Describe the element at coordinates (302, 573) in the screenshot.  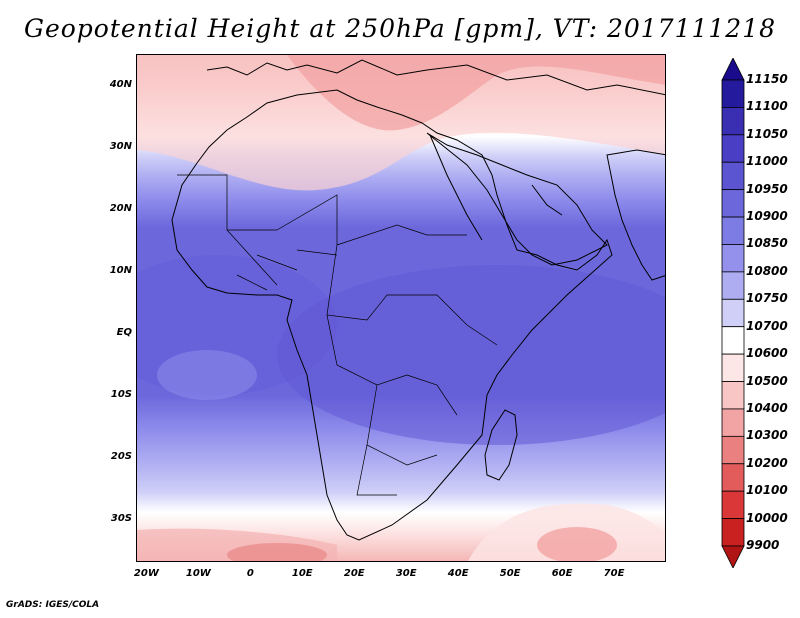
I see `lon-label: 10E` at that location.